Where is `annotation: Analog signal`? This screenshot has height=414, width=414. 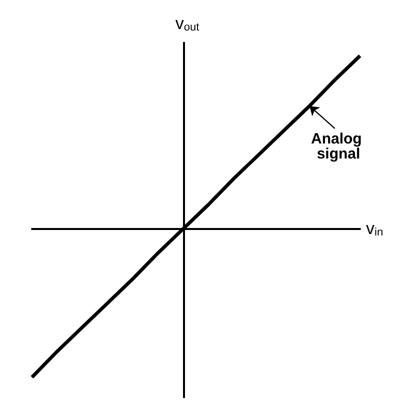 annotation: Analog signal is located at coordinates (338, 146).